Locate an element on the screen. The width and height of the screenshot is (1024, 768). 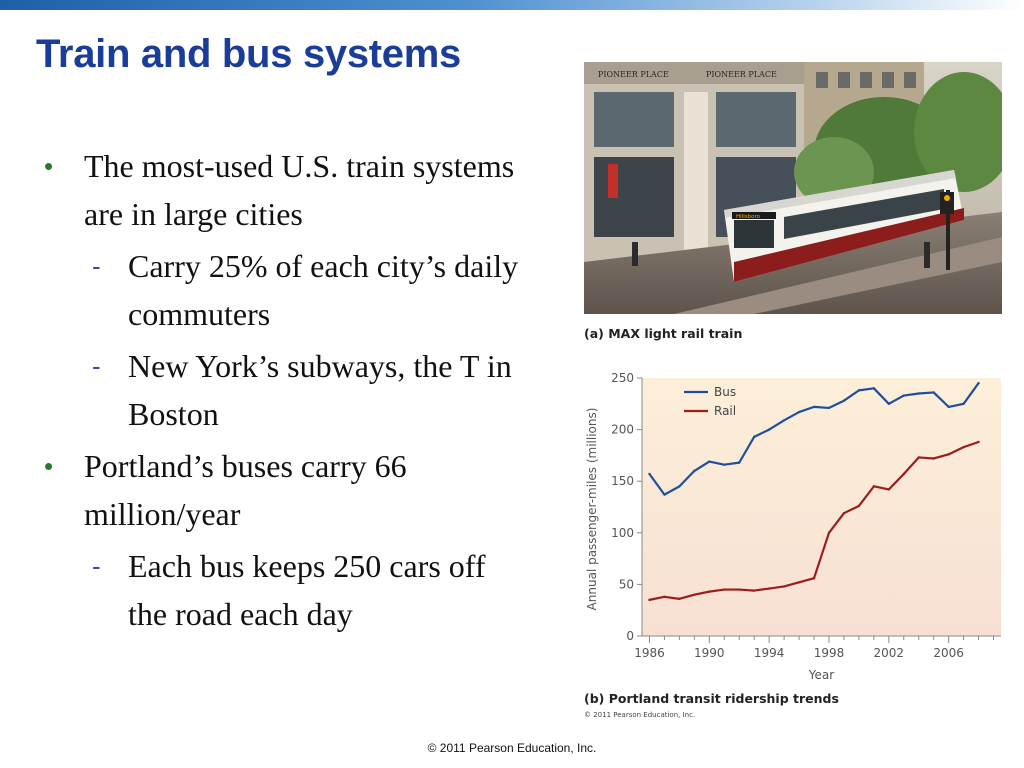
bullet-text: Portland’s buses carry 66 million/year is located at coordinates (245, 490).